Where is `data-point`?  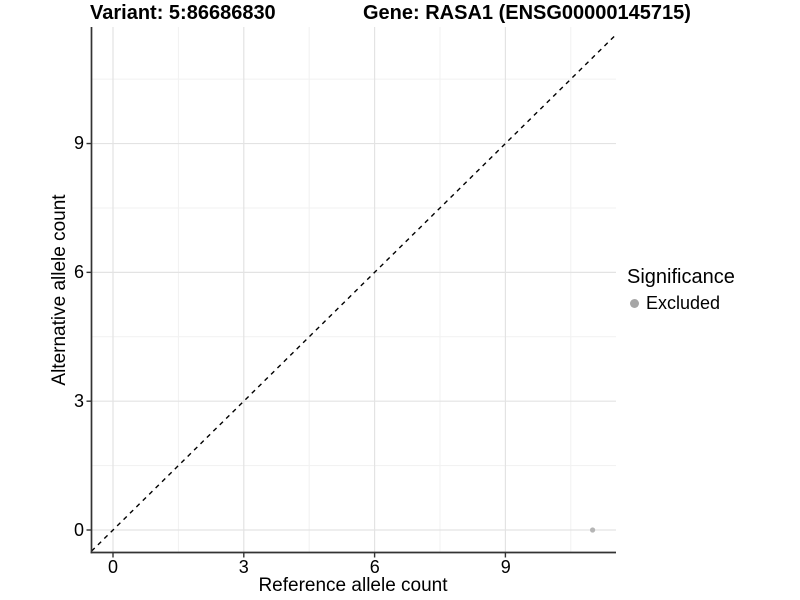 data-point is located at coordinates (593, 530).